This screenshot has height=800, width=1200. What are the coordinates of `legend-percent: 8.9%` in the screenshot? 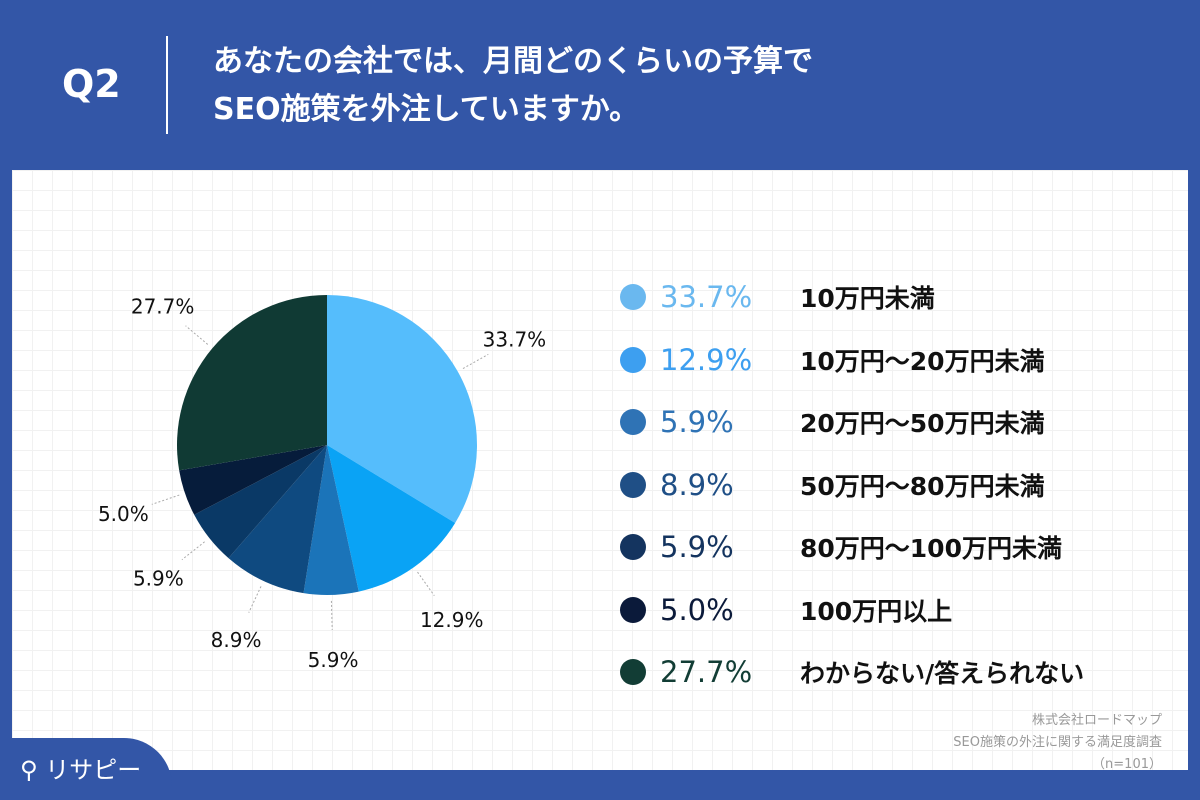 It's located at (697, 484).